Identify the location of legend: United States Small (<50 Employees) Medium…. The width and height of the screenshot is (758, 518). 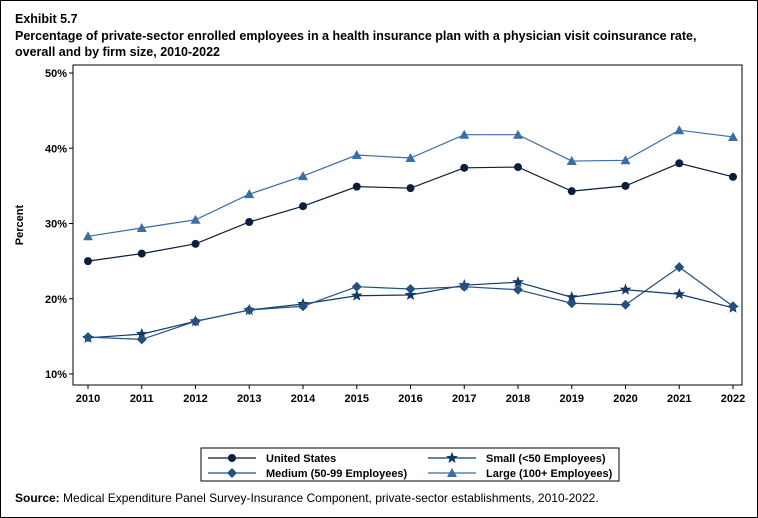
(410, 464).